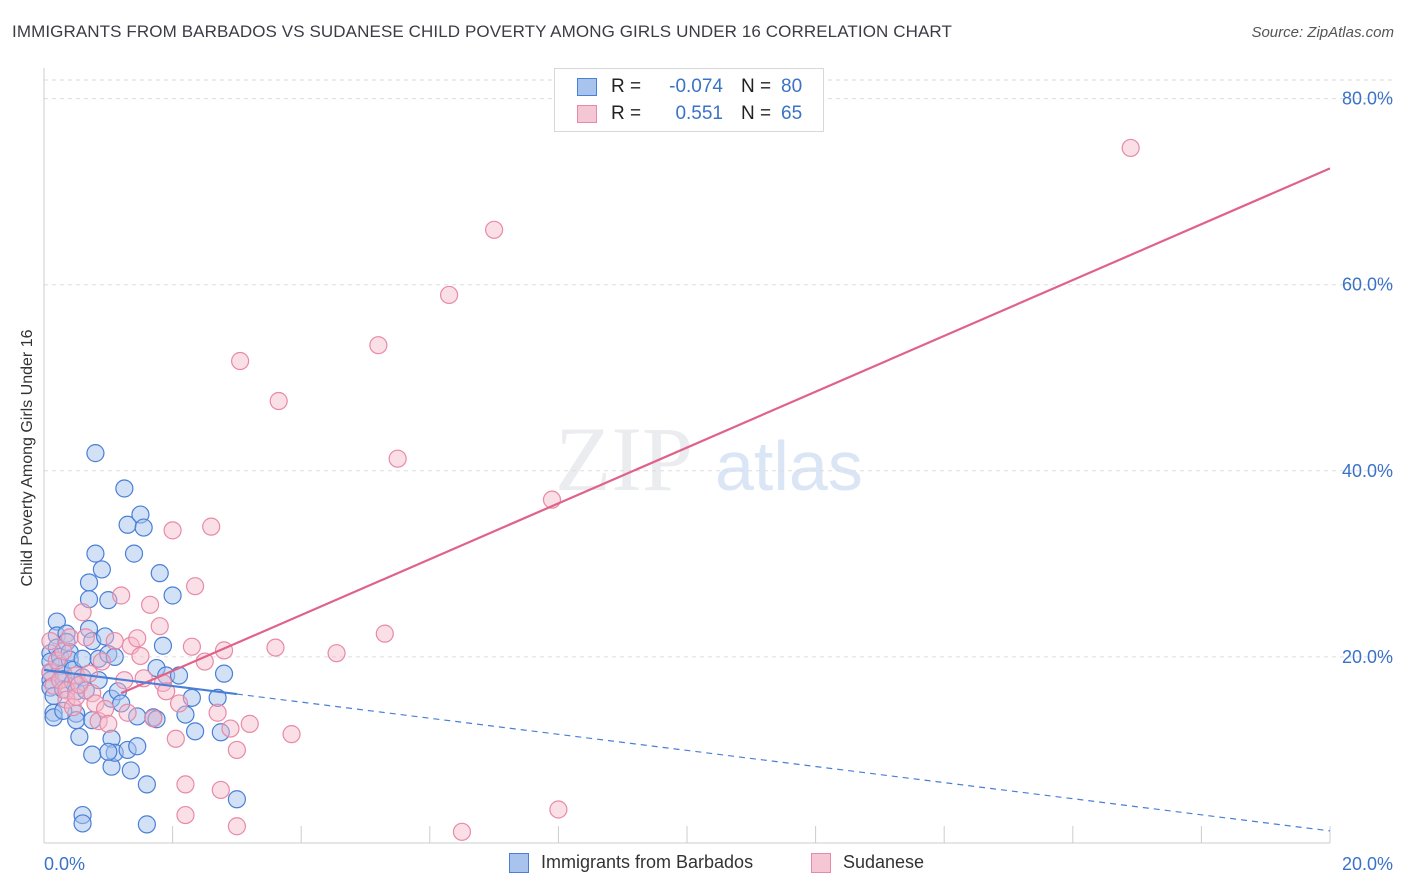 The height and width of the screenshot is (892, 1406). Describe the element at coordinates (789, 466) in the screenshot. I see `watermark-atlas: atlas` at that location.